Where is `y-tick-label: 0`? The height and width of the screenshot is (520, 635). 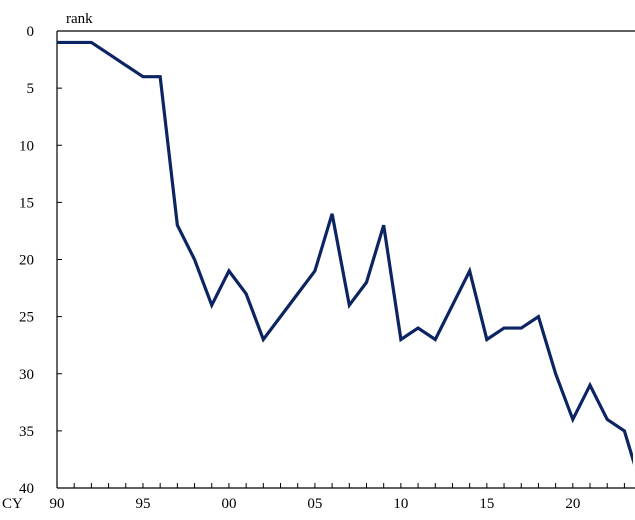 y-tick-label: 0 is located at coordinates (31, 32).